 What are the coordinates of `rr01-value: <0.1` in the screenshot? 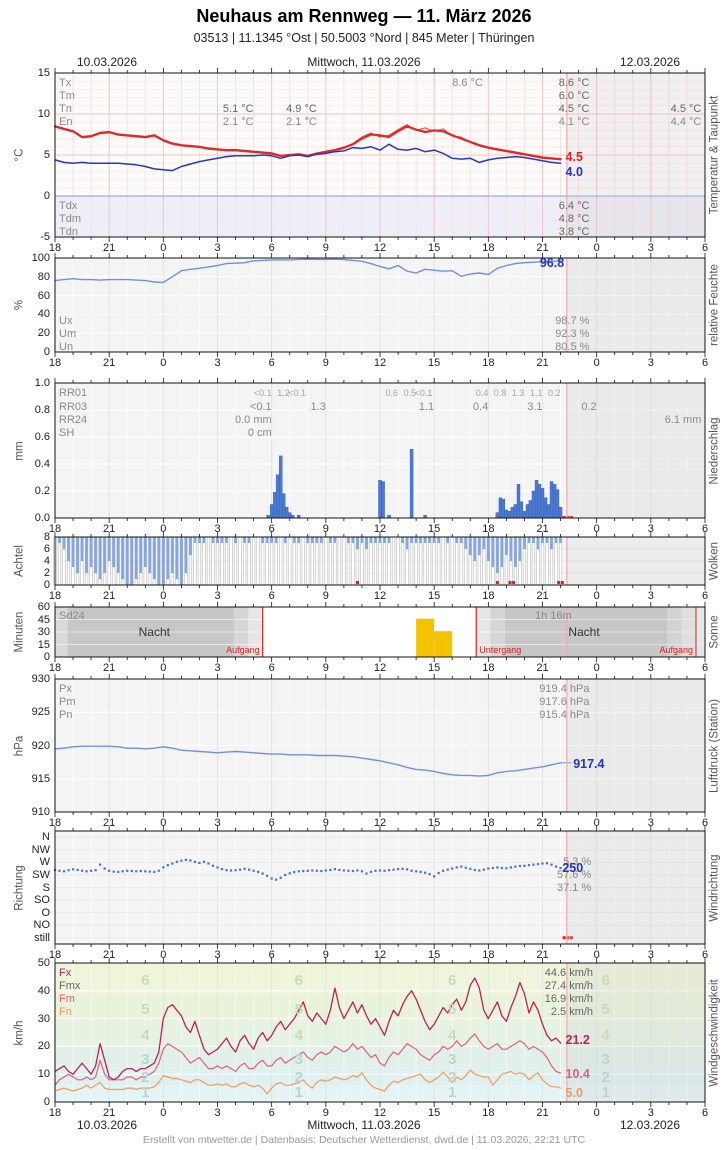 It's located at (262, 393).